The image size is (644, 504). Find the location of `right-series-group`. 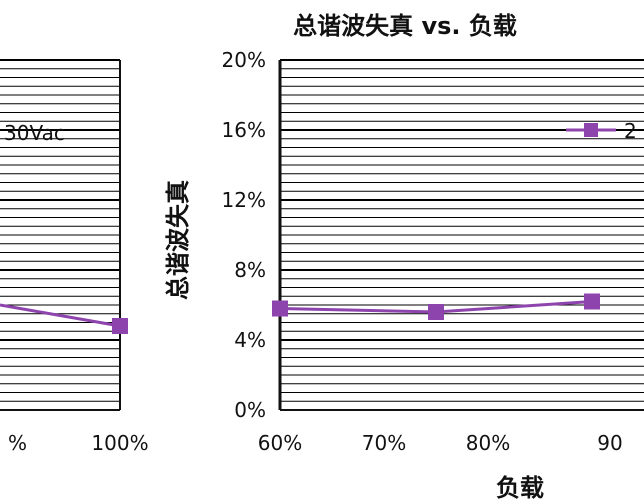

right-series-group is located at coordinates (436, 306).